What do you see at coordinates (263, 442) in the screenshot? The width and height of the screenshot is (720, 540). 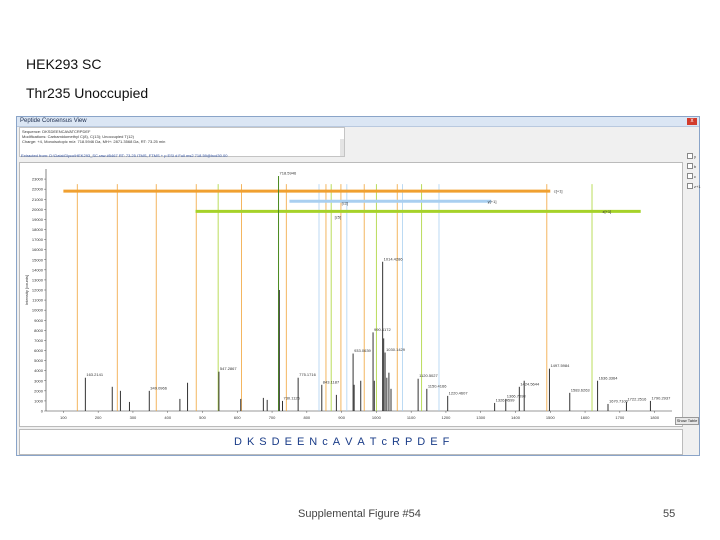 I see `sequence-residue: S` at bounding box center [263, 442].